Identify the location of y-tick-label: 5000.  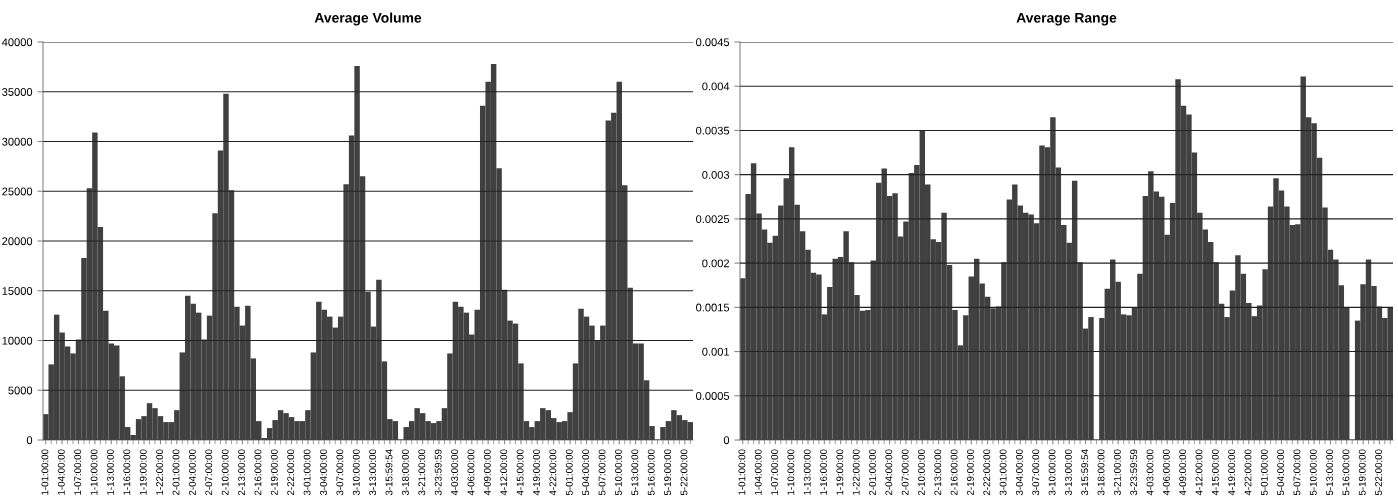
(20, 390).